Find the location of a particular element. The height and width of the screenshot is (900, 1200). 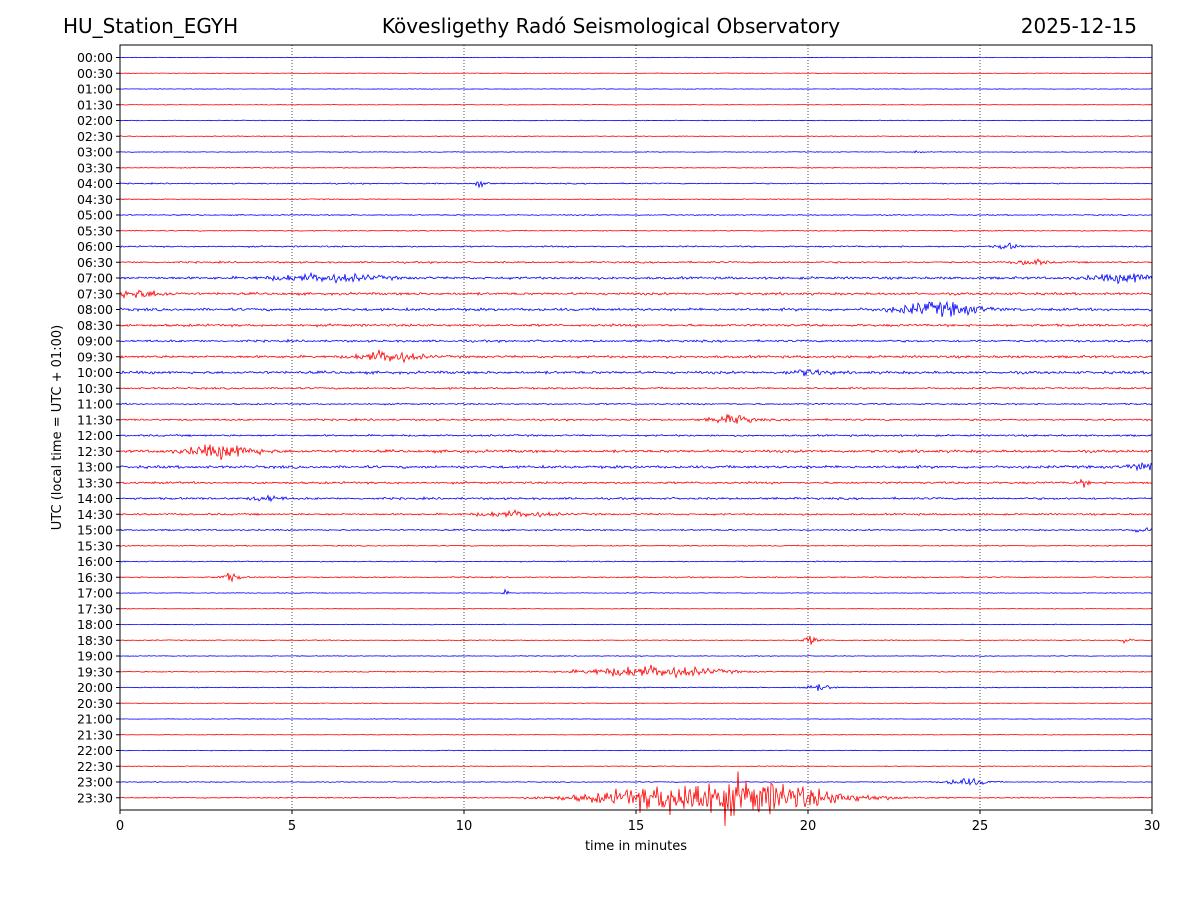

y-tick-label: 10:30 is located at coordinates (95, 388).